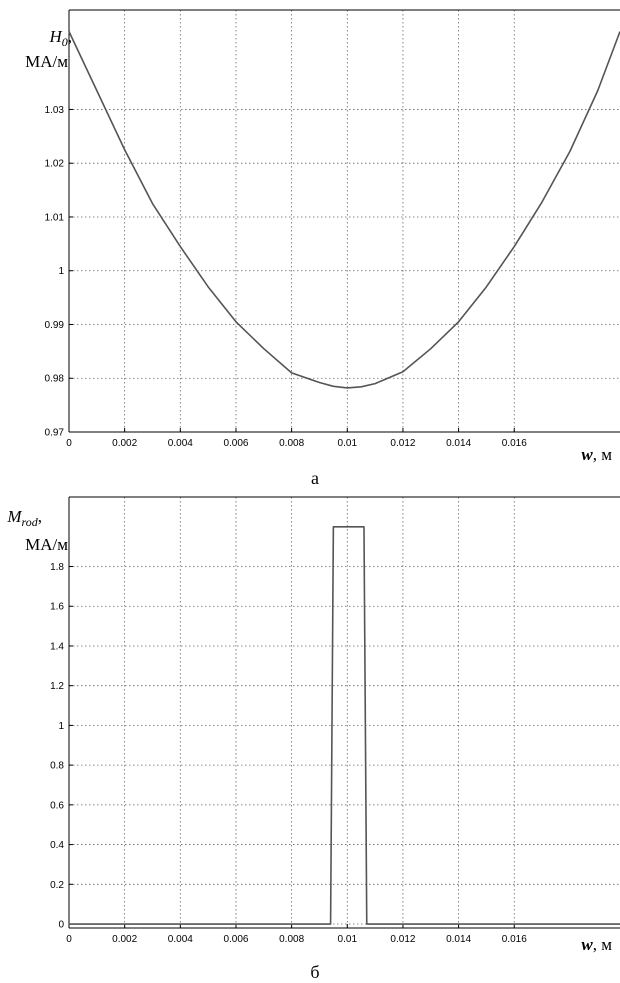  What do you see at coordinates (57, 646) in the screenshot?
I see `y-tick-label: 1.4` at bounding box center [57, 646].